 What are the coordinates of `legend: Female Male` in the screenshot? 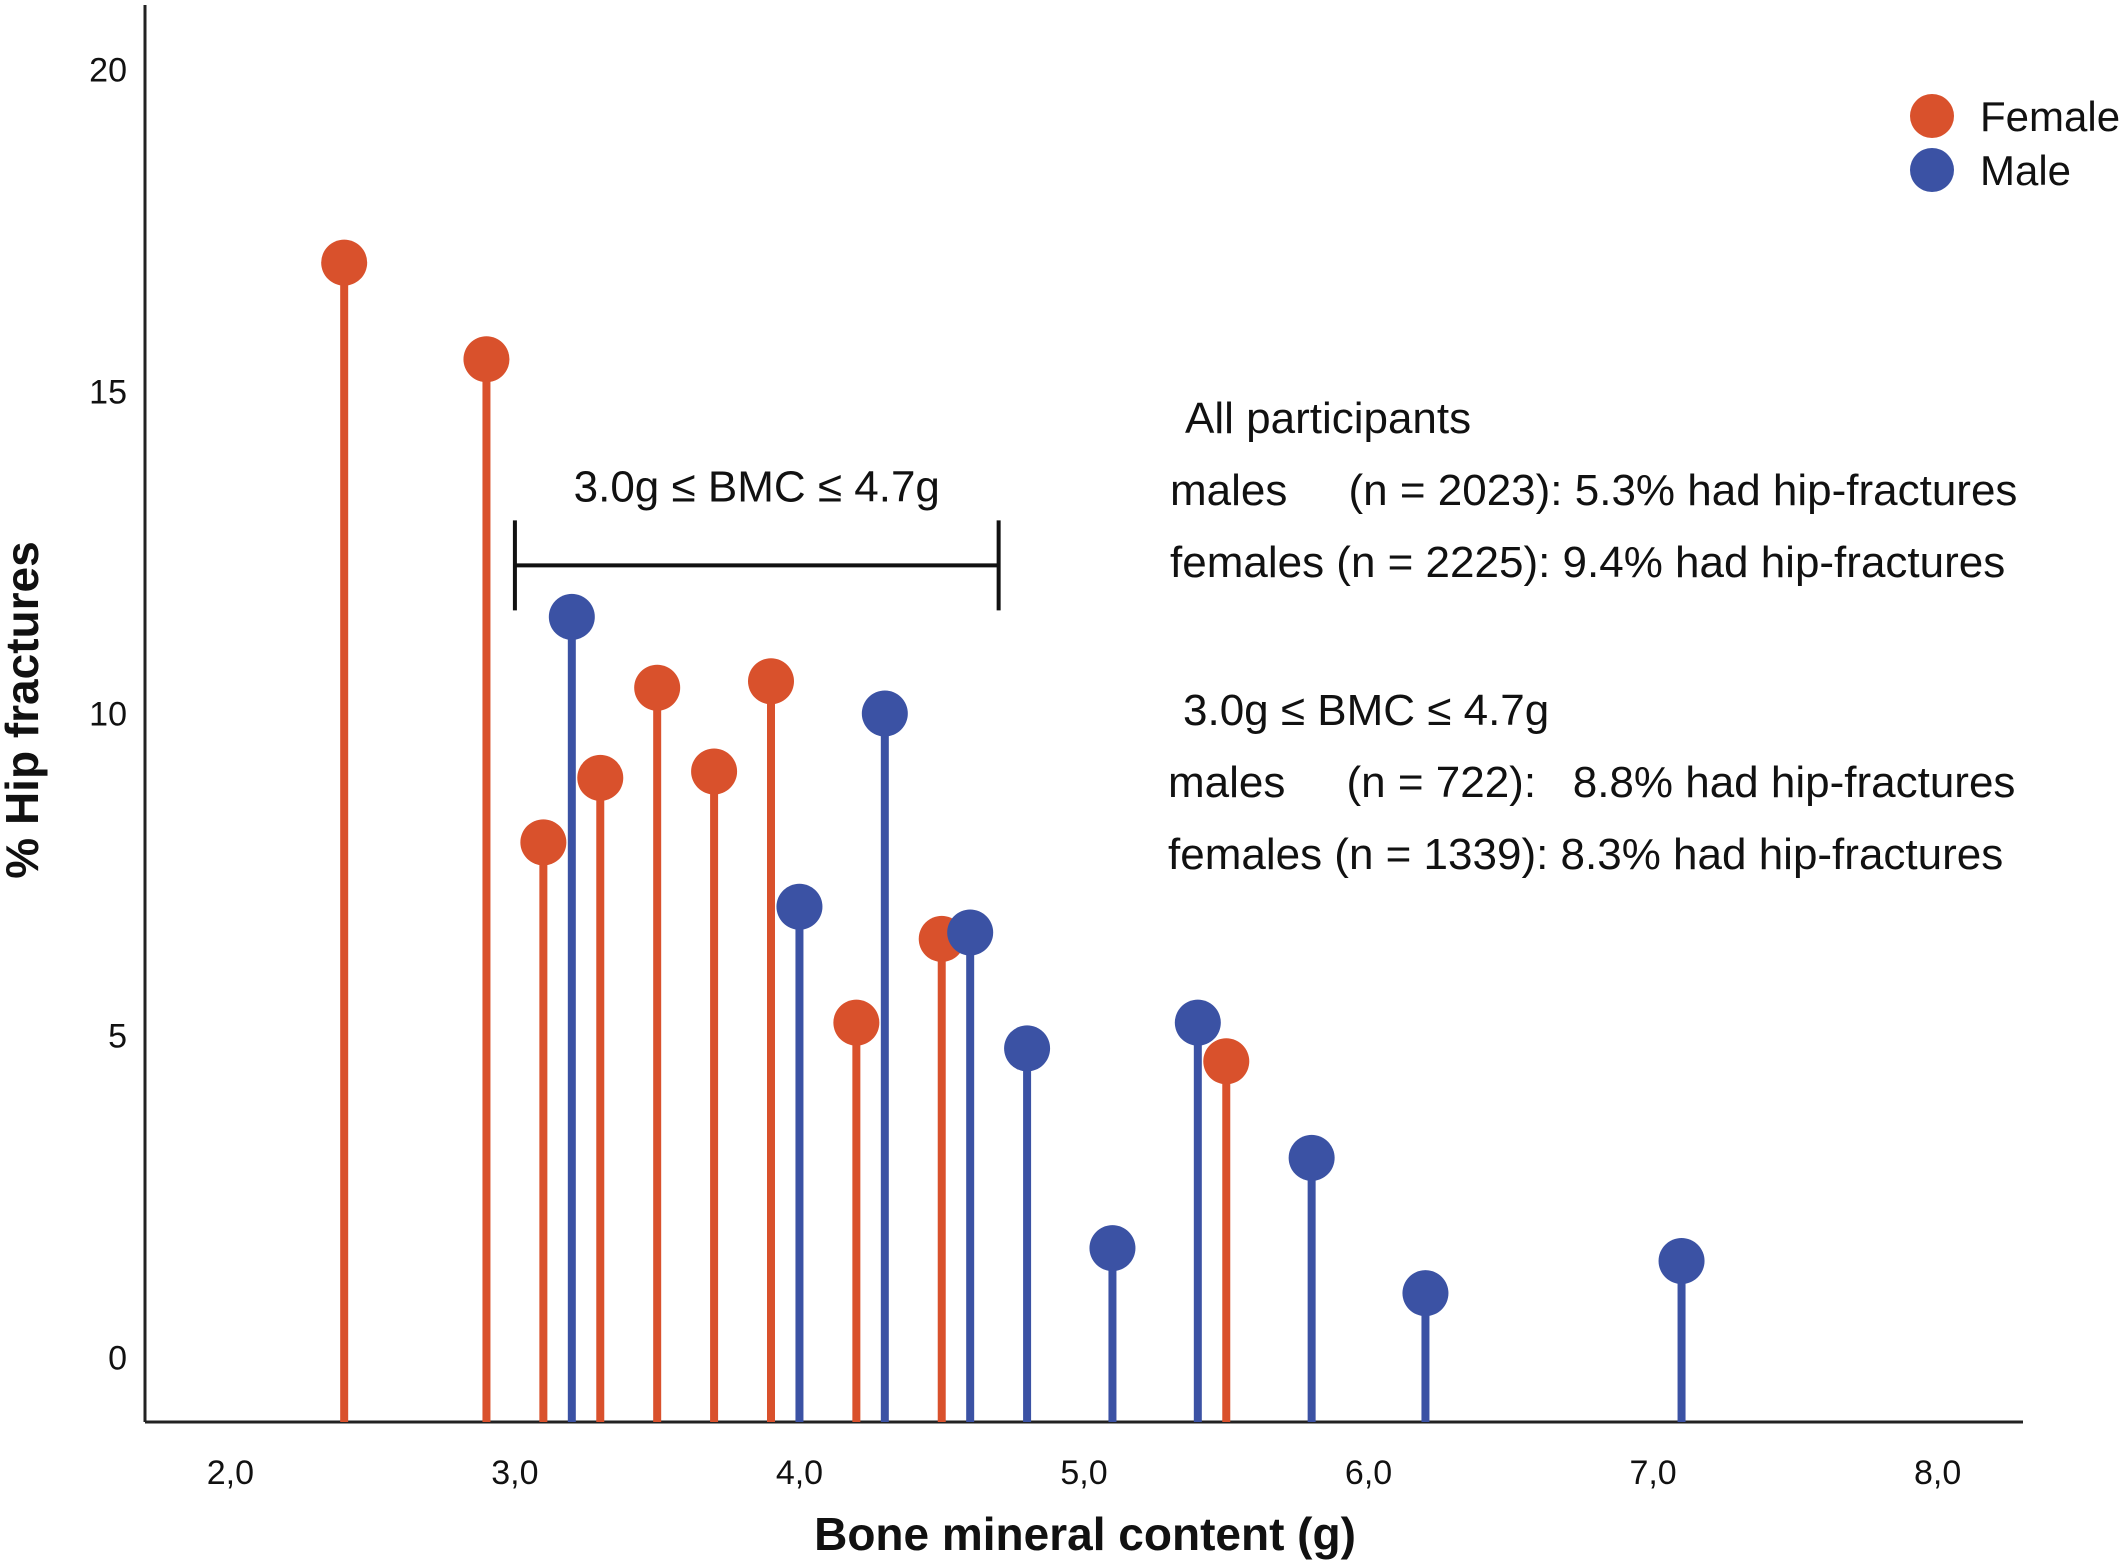 It's located at (2015, 143).